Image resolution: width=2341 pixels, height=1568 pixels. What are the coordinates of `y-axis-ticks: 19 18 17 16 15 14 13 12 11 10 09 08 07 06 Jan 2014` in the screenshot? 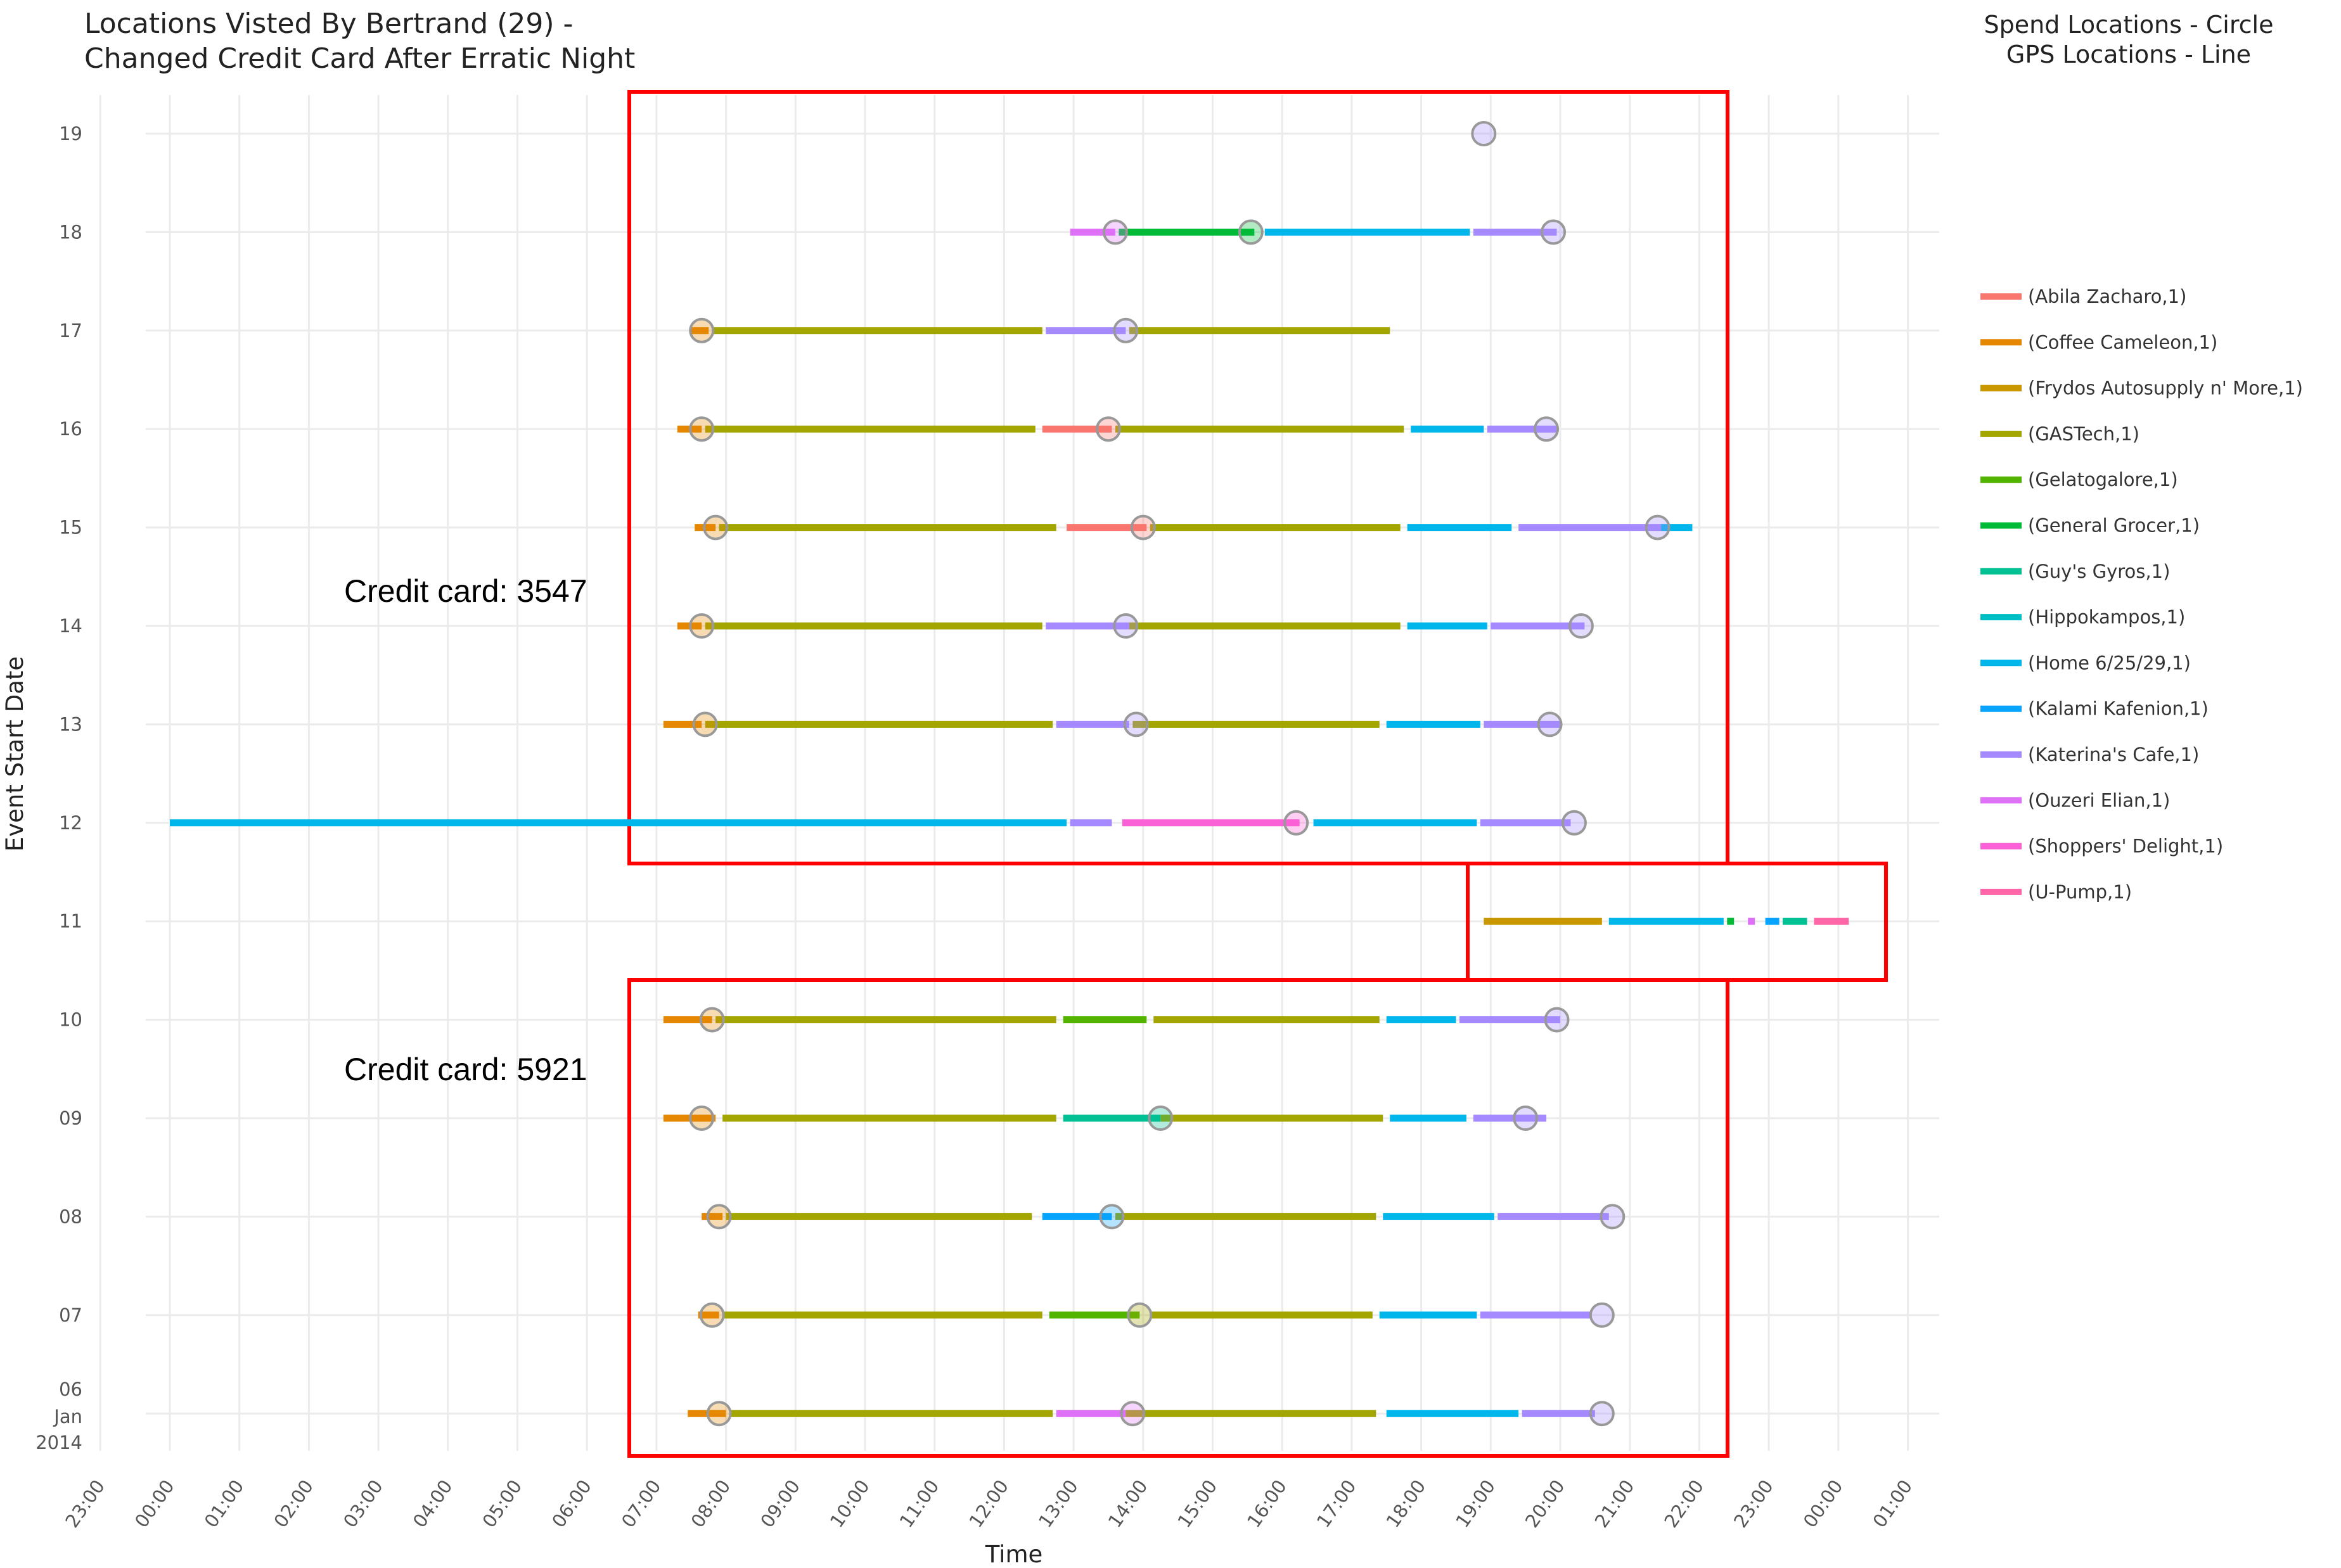 It's located at (58, 788).